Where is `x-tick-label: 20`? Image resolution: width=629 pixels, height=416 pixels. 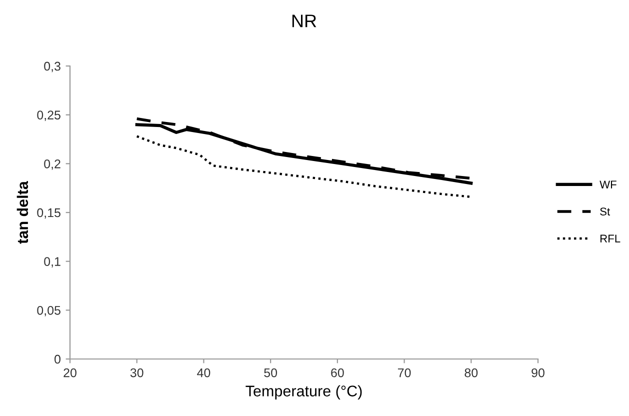
x-tick-label: 20 is located at coordinates (70, 373).